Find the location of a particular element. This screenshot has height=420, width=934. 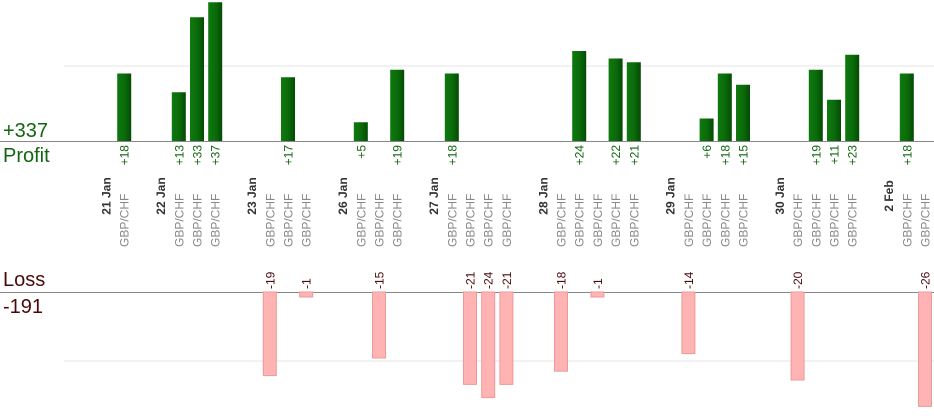

profit-value-label: +17 is located at coordinates (289, 155).